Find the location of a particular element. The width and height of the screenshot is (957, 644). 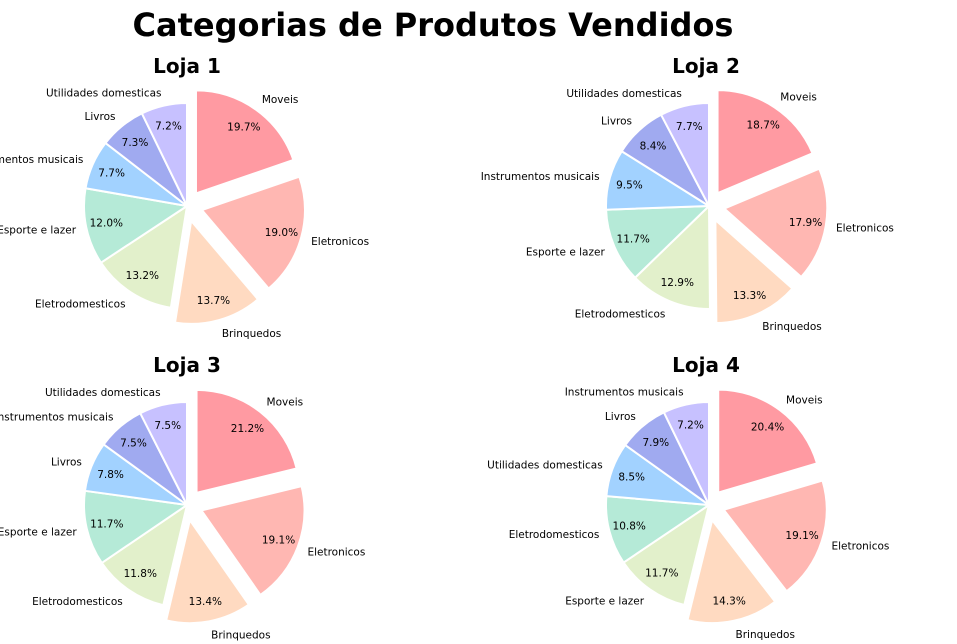

slice-percent-label: 14.3% is located at coordinates (728, 602).